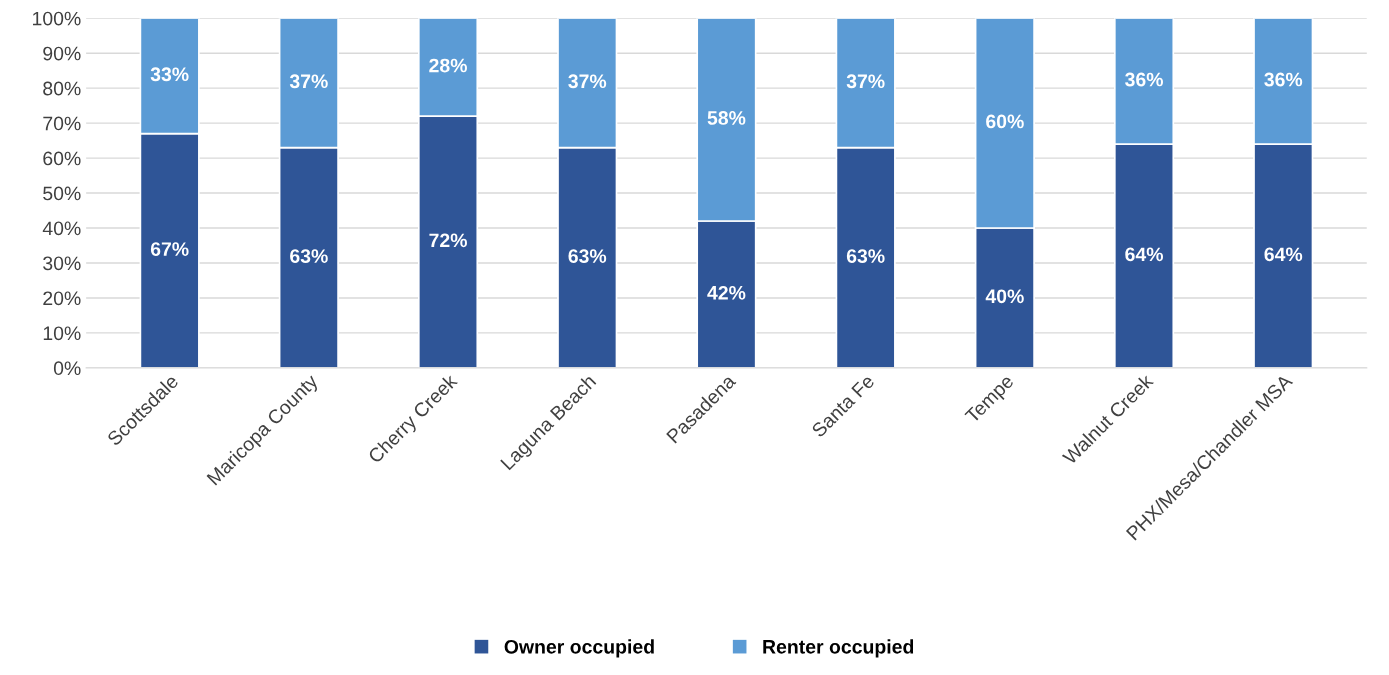 The height and width of the screenshot is (675, 1389). Describe the element at coordinates (726, 292) in the screenshot. I see `data-label: 42%` at that location.